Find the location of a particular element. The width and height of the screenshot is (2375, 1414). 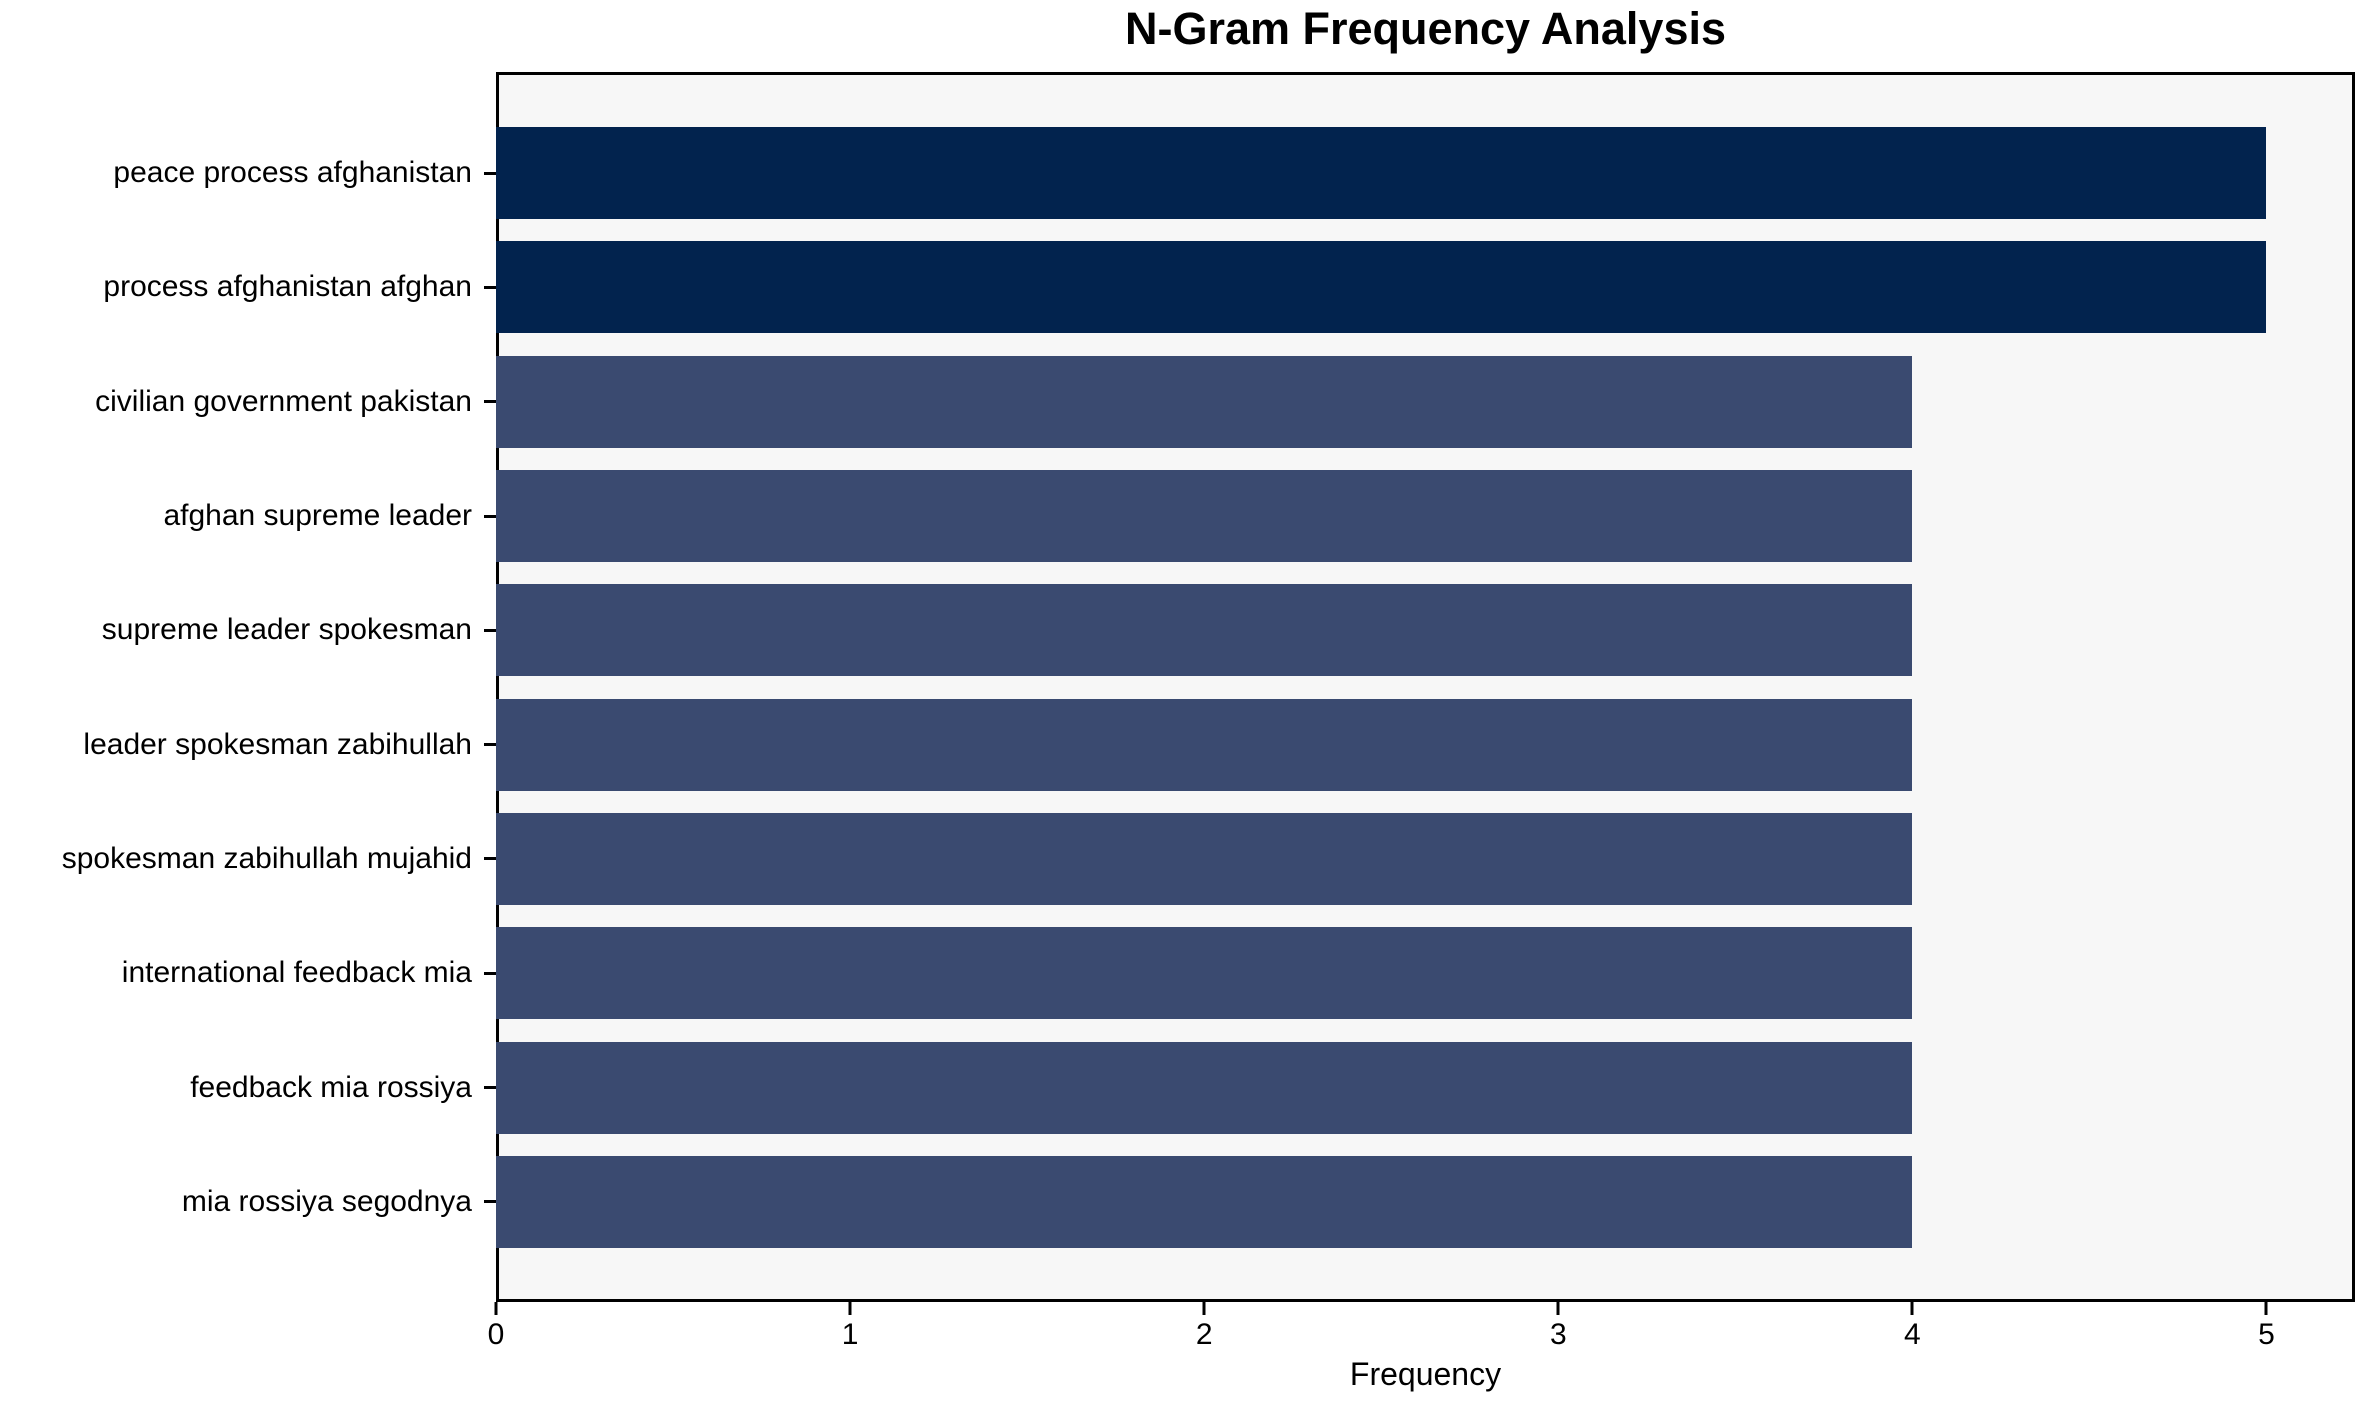

chart-row: civilian government pakistan is located at coordinates (1177, 402).